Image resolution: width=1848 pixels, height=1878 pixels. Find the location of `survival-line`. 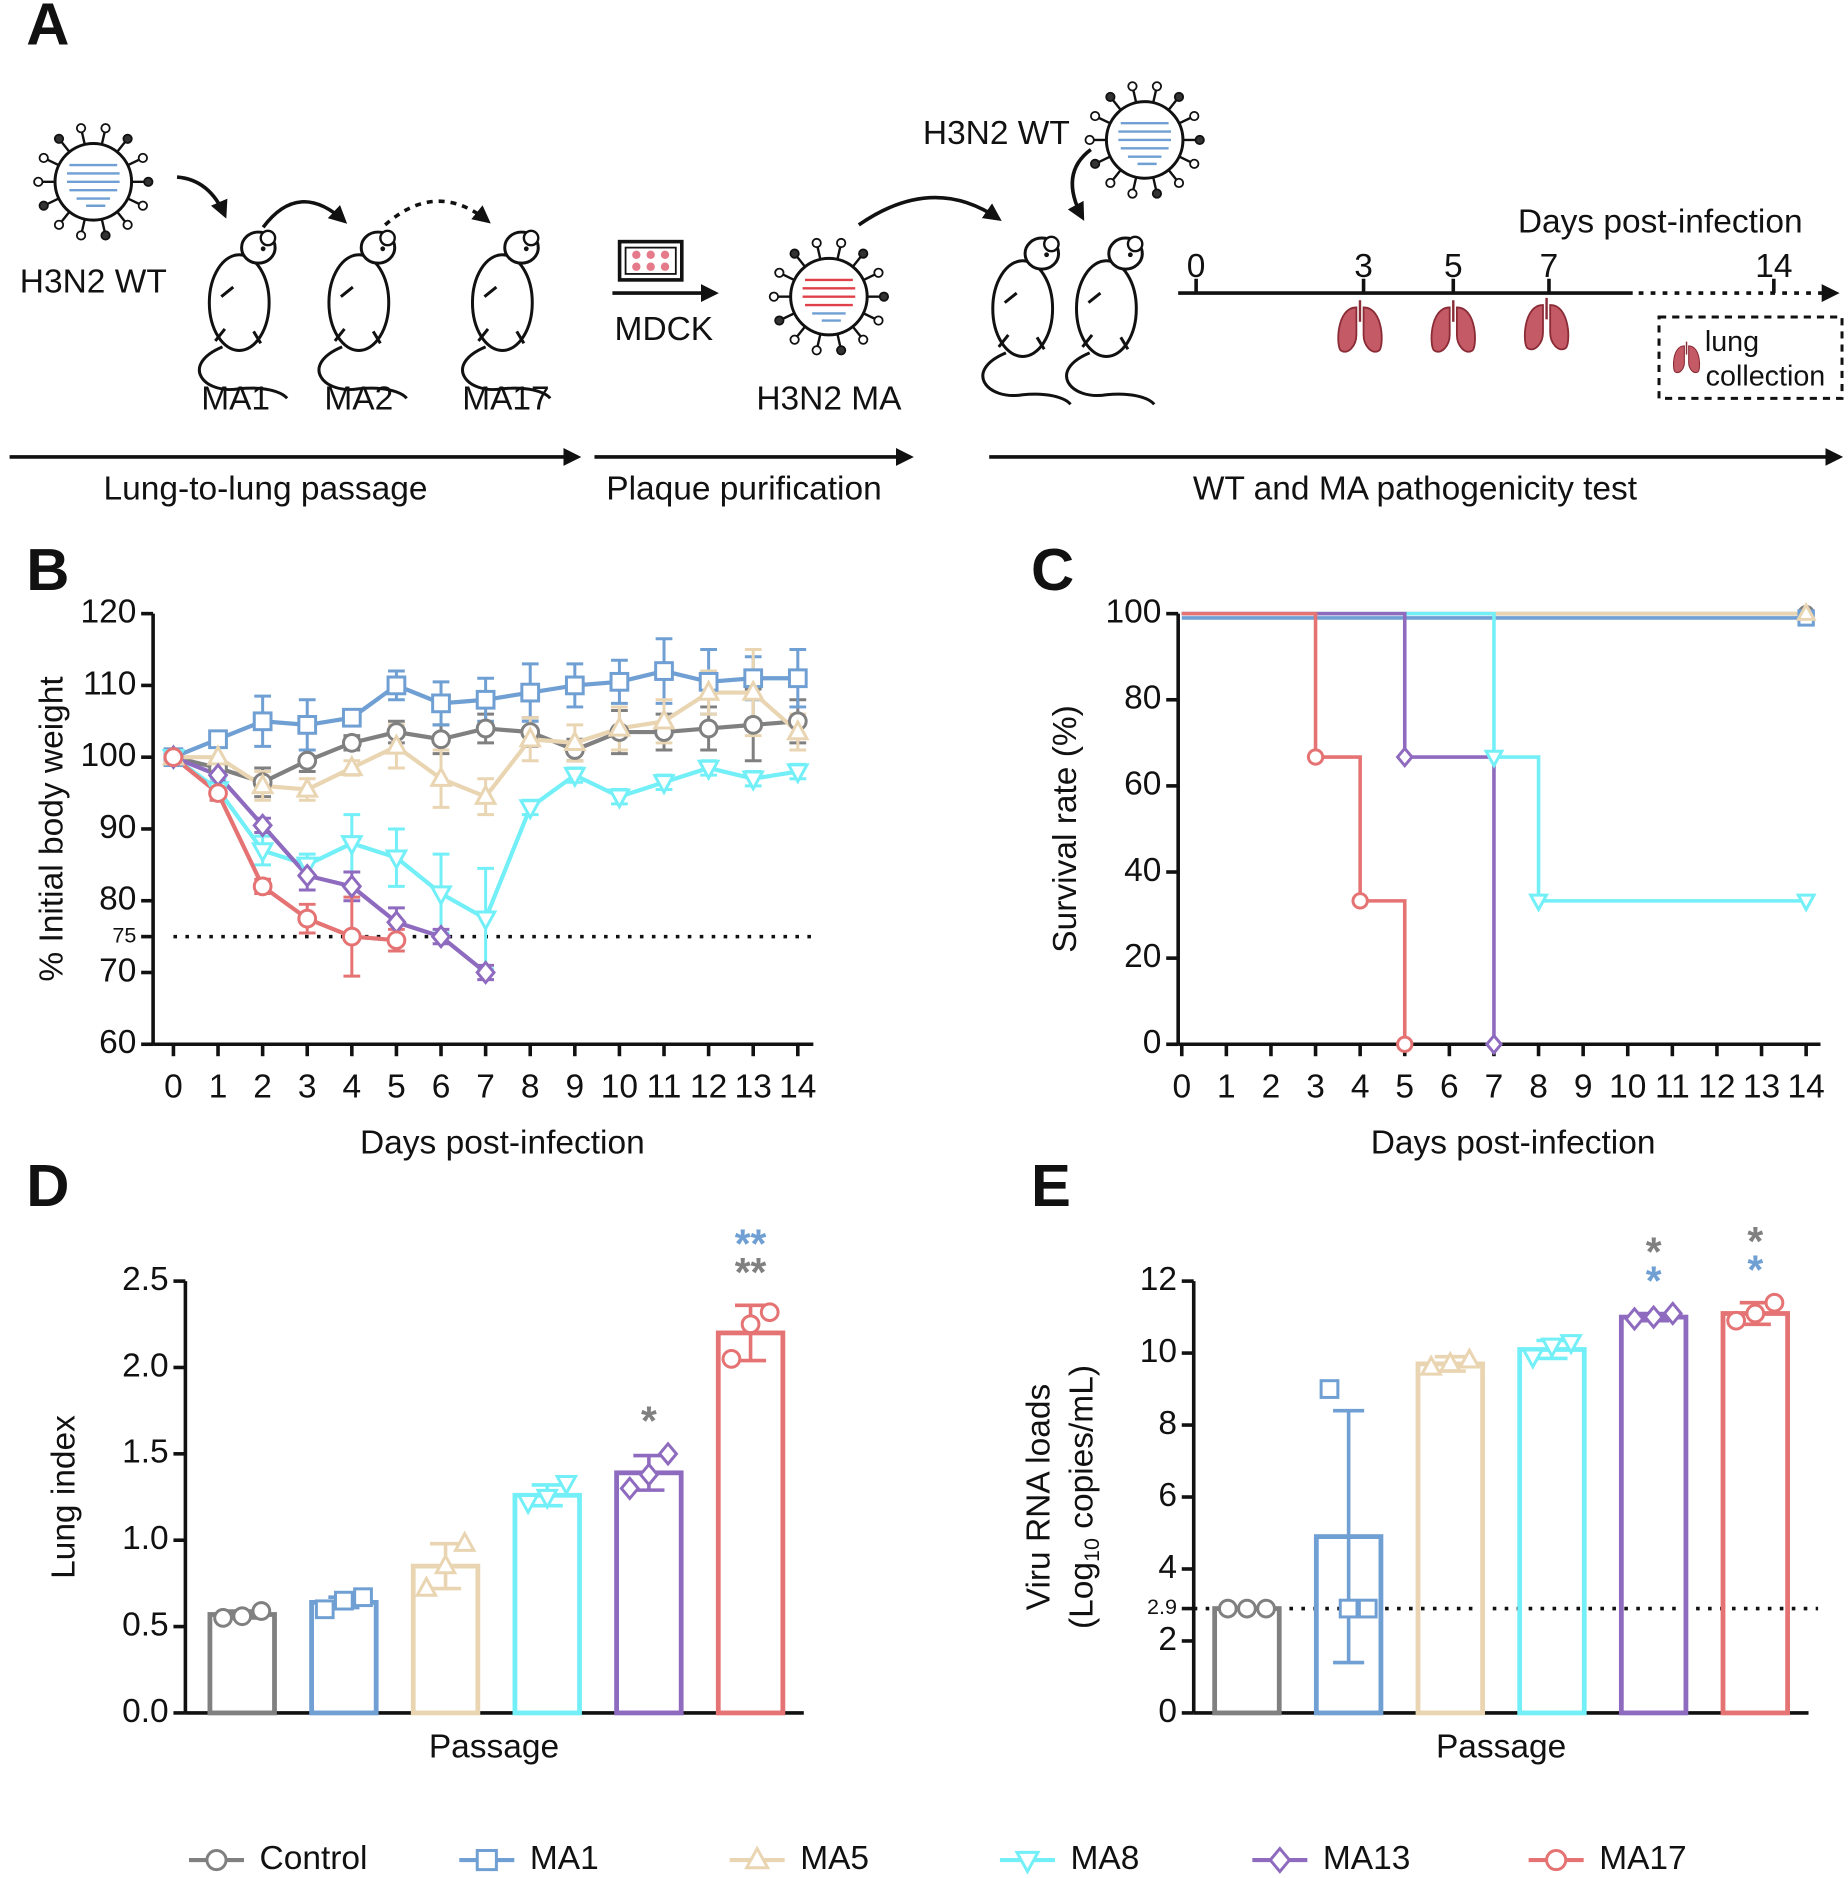

survival-line is located at coordinates (1494, 757).